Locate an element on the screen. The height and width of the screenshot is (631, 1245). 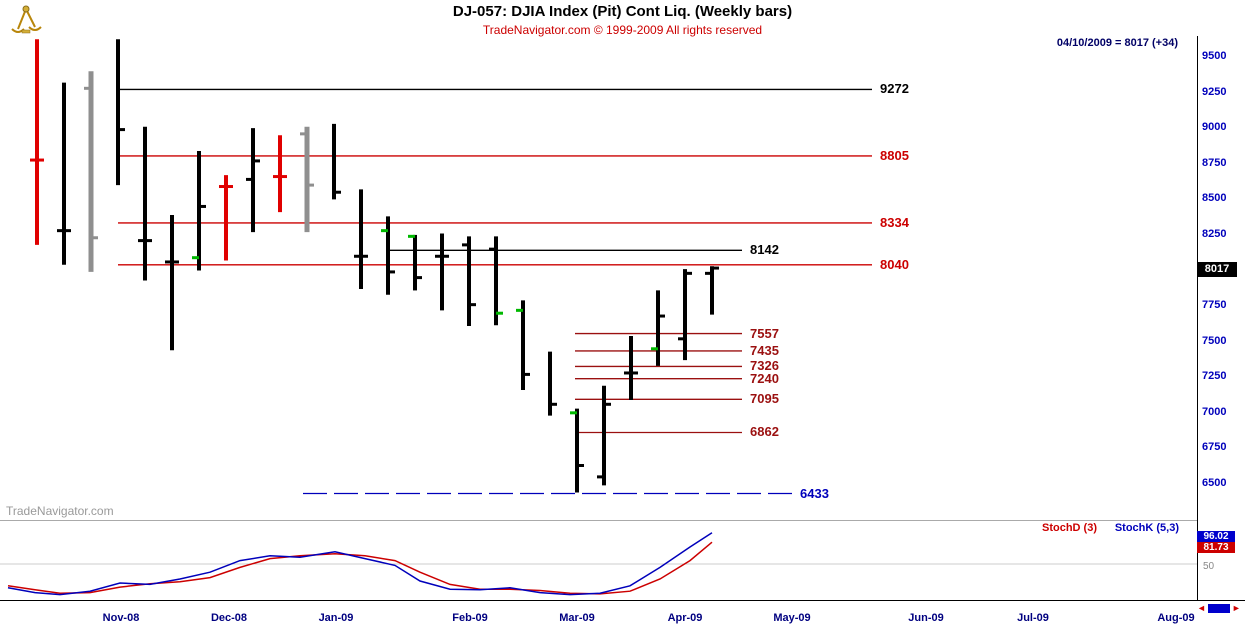
stochk-label: StochK (5,3) is located at coordinates (1146, 528).